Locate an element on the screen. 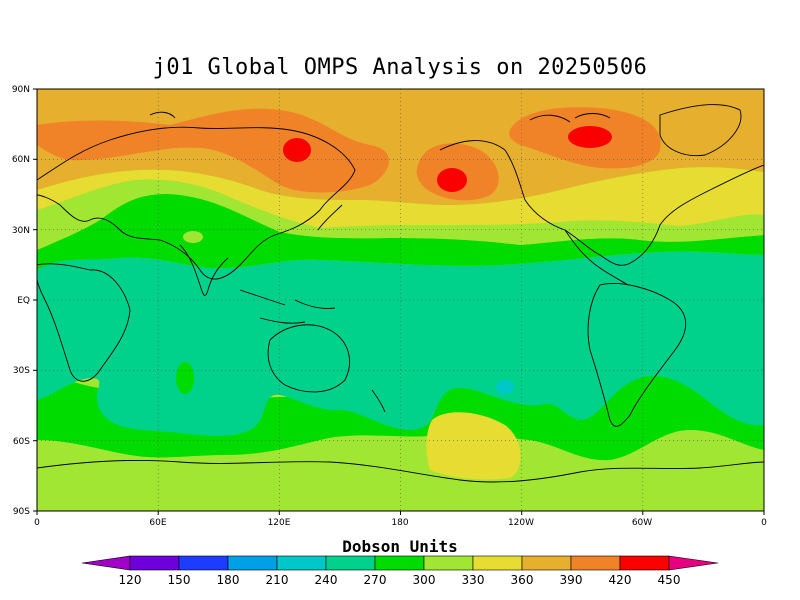 Image resolution: width=800 pixels, height=600 pixels. field-spot-tibet is located at coordinates (193, 237).